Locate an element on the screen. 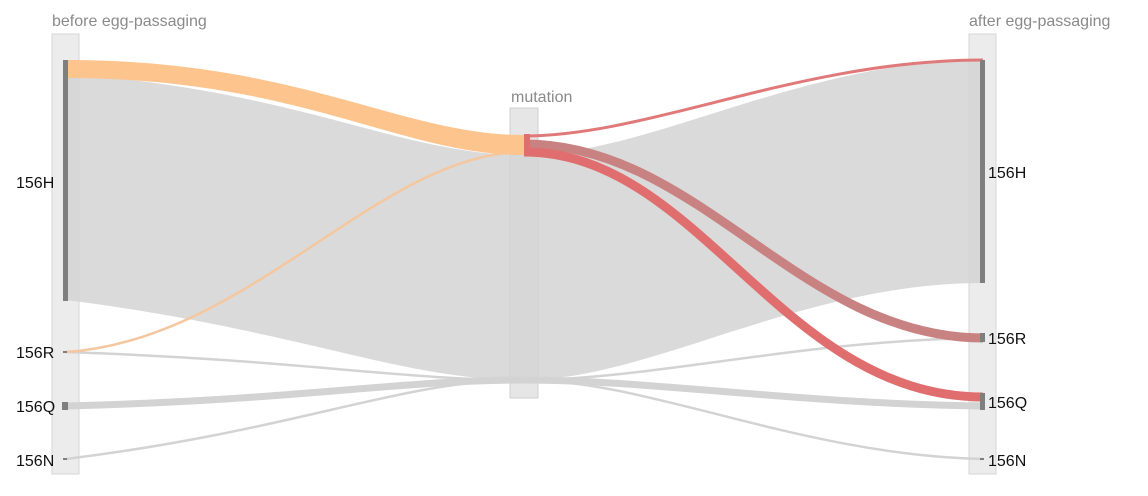  column-title-mutation: mutation is located at coordinates (541, 97).